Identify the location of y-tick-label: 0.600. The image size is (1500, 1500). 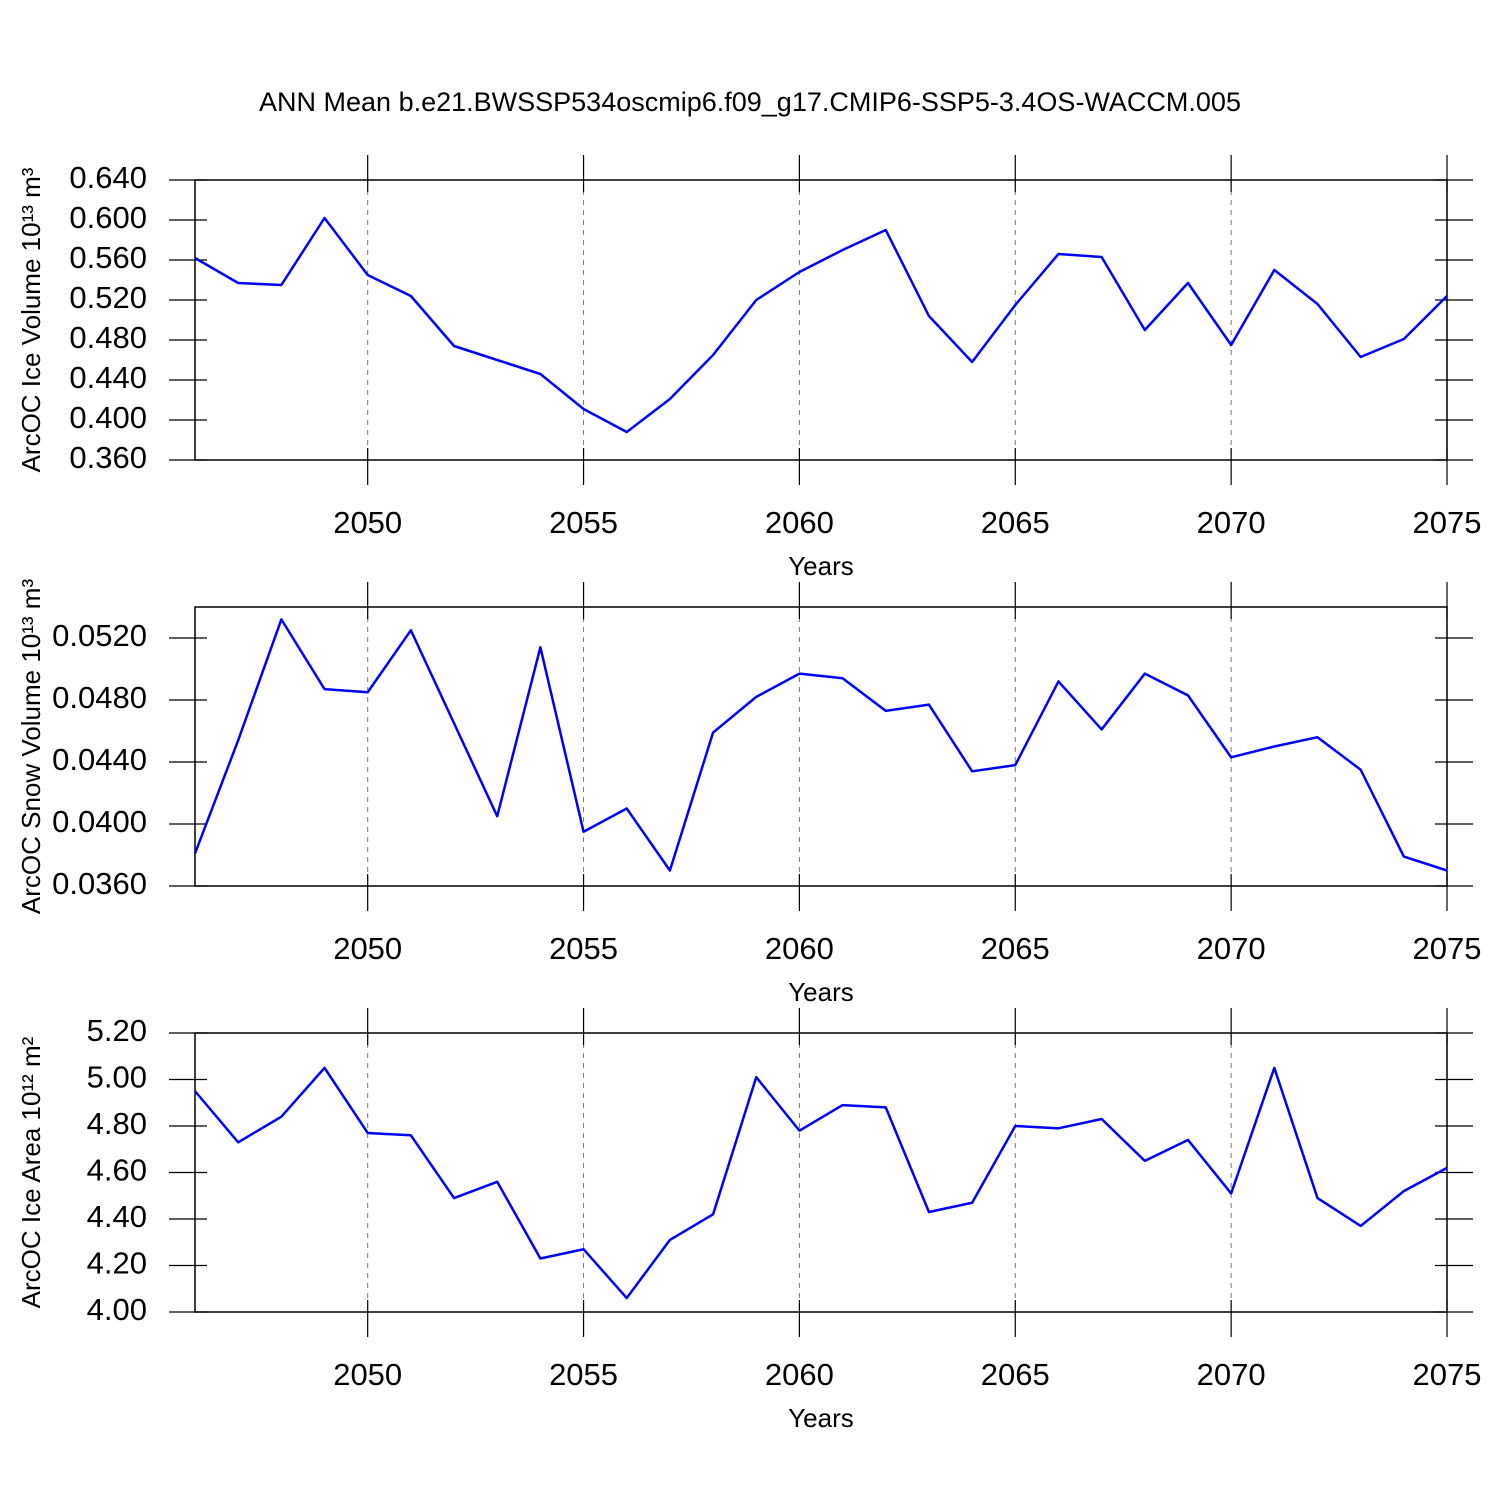
(108, 217).